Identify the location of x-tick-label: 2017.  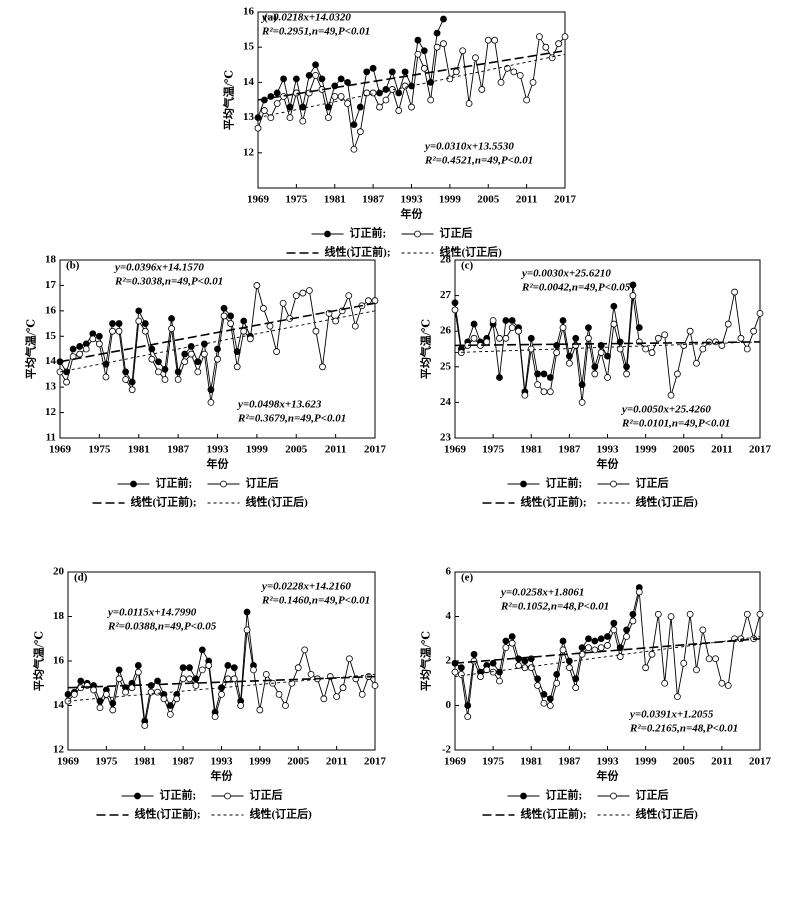
(760, 450).